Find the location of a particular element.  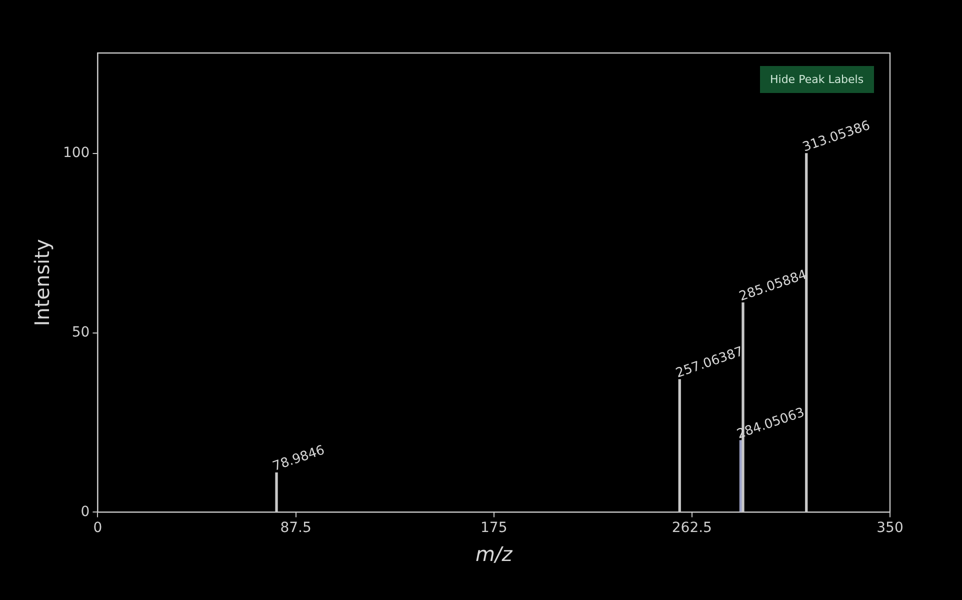

y-tick-label: 100 is located at coordinates (76, 153).